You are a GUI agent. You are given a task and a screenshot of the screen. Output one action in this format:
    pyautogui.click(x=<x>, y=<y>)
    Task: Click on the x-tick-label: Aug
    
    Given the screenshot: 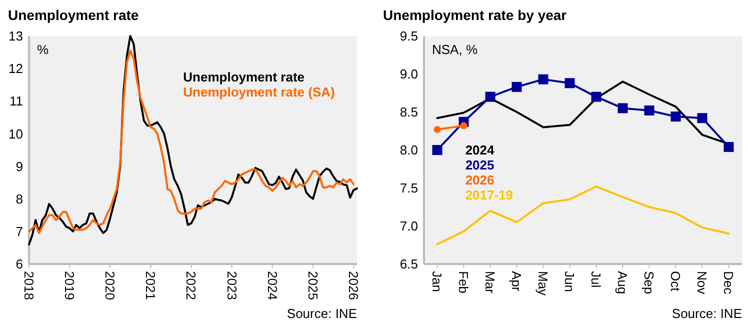 What is the action you would take?
    pyautogui.click(x=622, y=282)
    